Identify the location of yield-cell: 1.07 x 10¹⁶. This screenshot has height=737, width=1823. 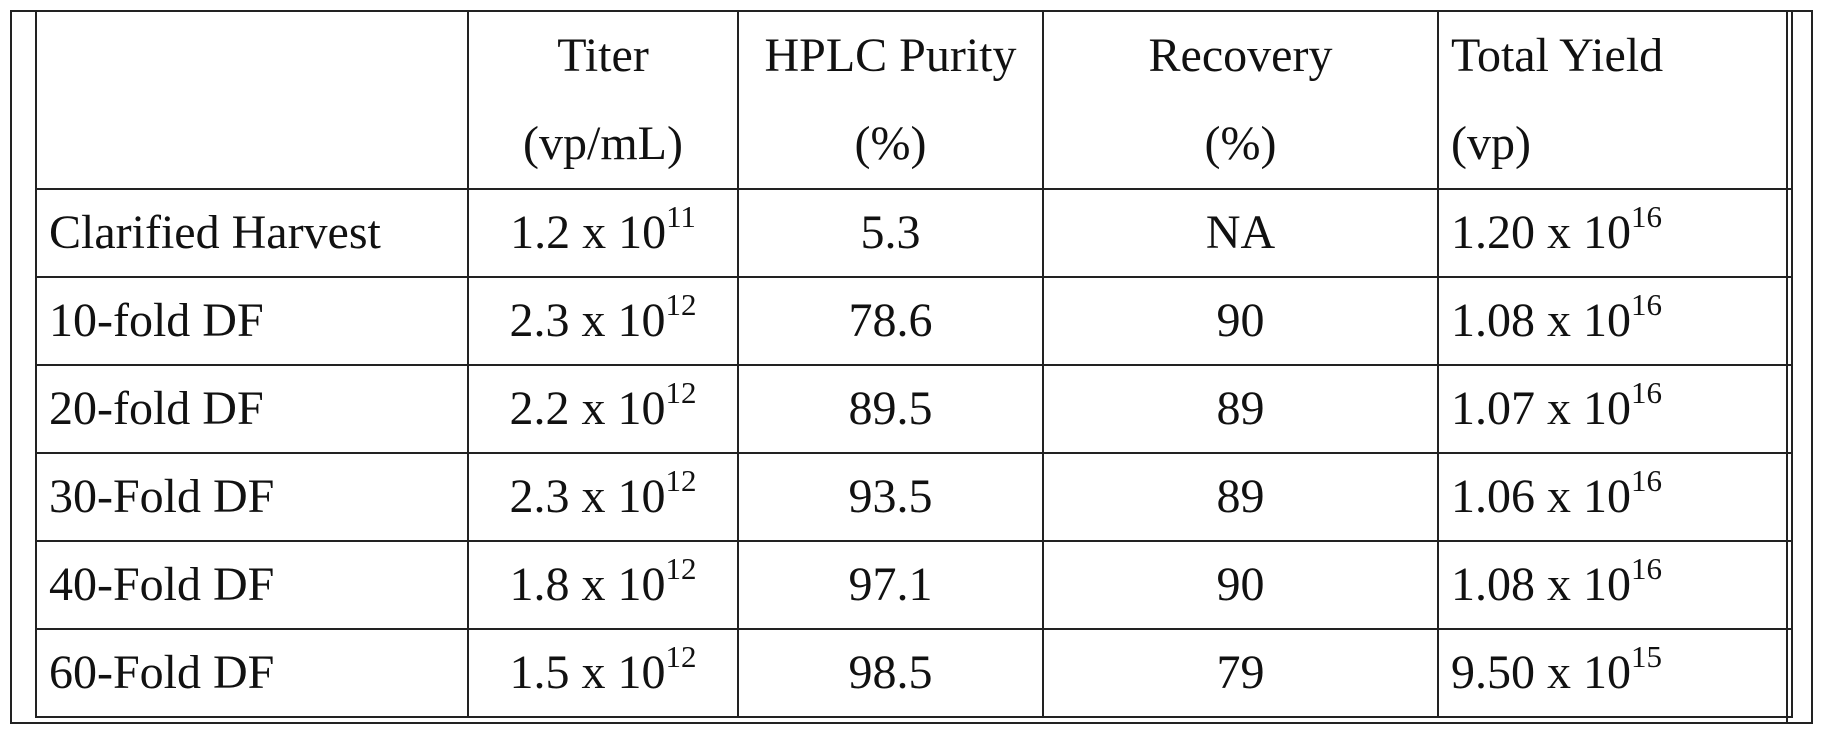
(1615, 409).